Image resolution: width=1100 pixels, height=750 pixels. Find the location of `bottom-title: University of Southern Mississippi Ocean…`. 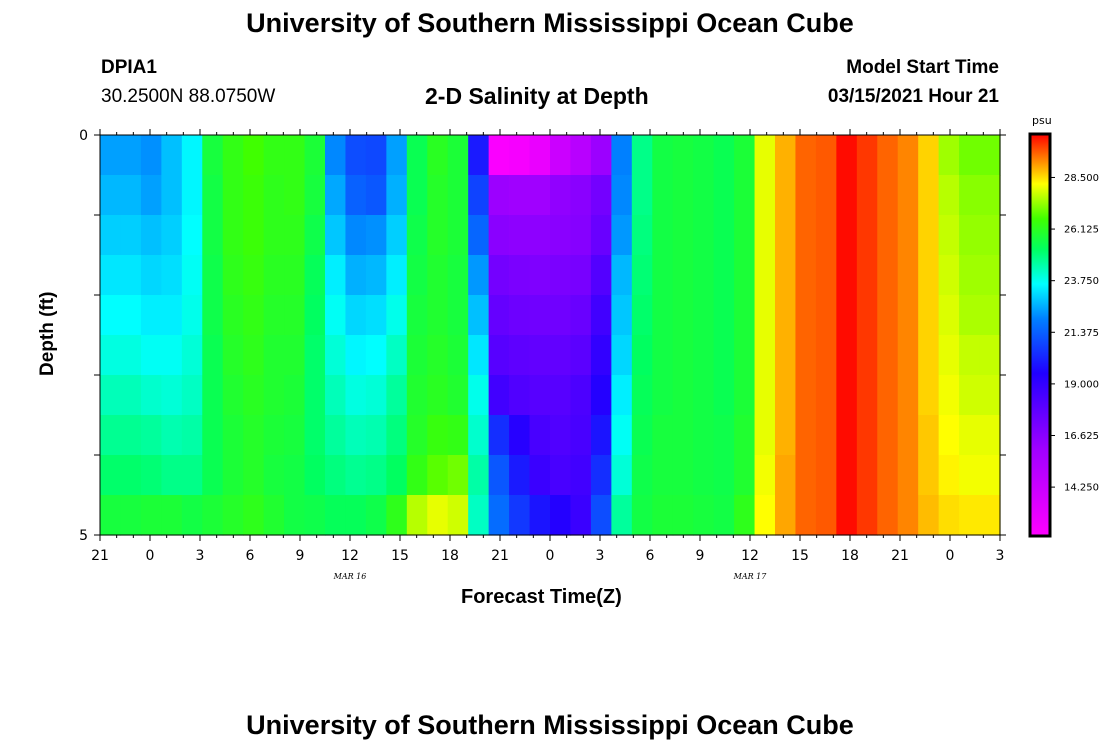

bottom-title: University of Southern Mississippi Ocean… is located at coordinates (550, 725).